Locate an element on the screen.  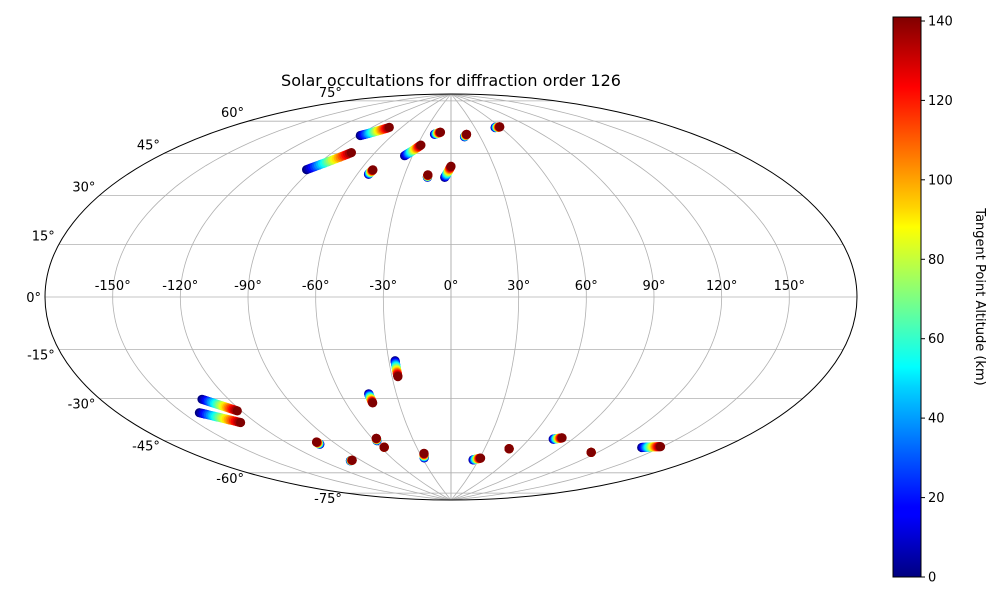
latitude-tick-label: -15° is located at coordinates (41, 356).